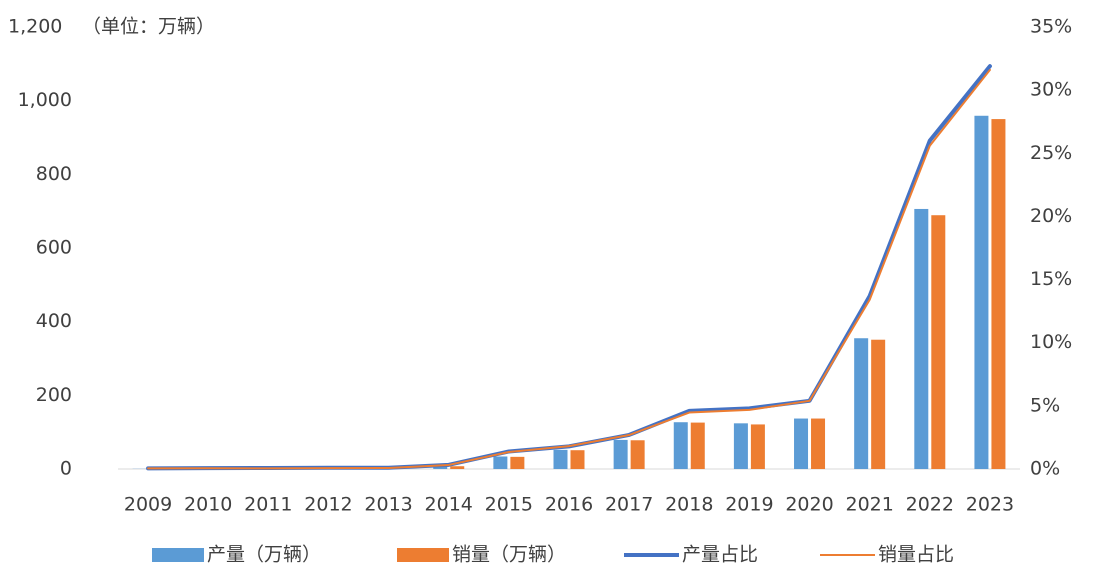 The height and width of the screenshot is (572, 1097). Describe the element at coordinates (1045, 405) in the screenshot. I see `y2-tick-label: 5%` at that location.